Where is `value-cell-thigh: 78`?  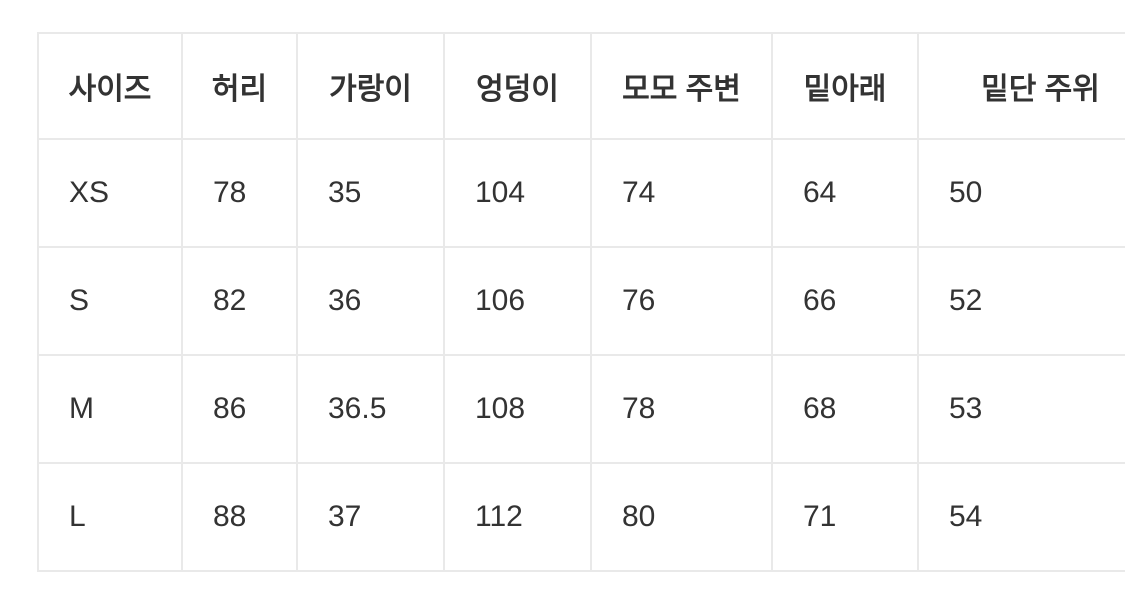 value-cell-thigh: 78 is located at coordinates (681, 409).